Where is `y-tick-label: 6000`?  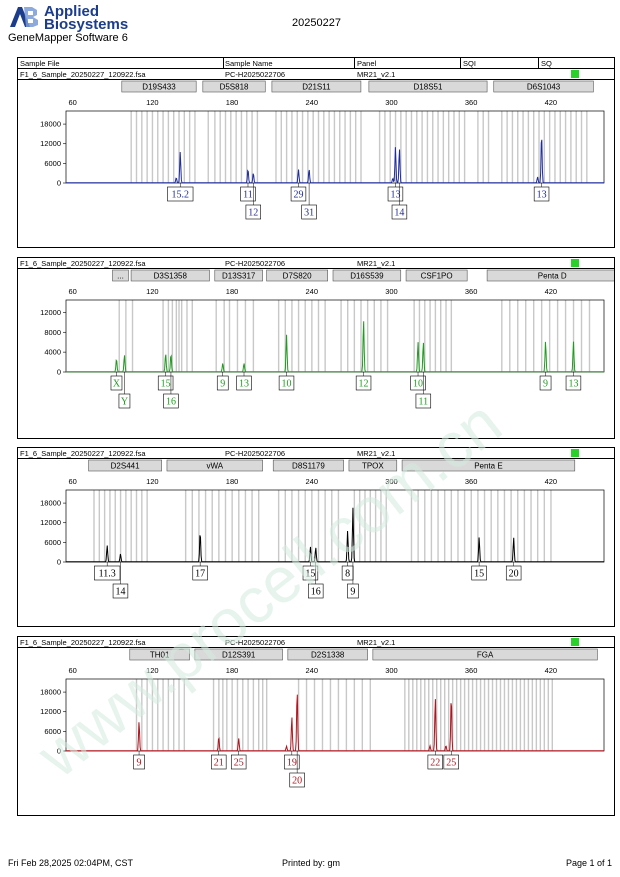 y-tick-label: 6000 is located at coordinates (52, 542).